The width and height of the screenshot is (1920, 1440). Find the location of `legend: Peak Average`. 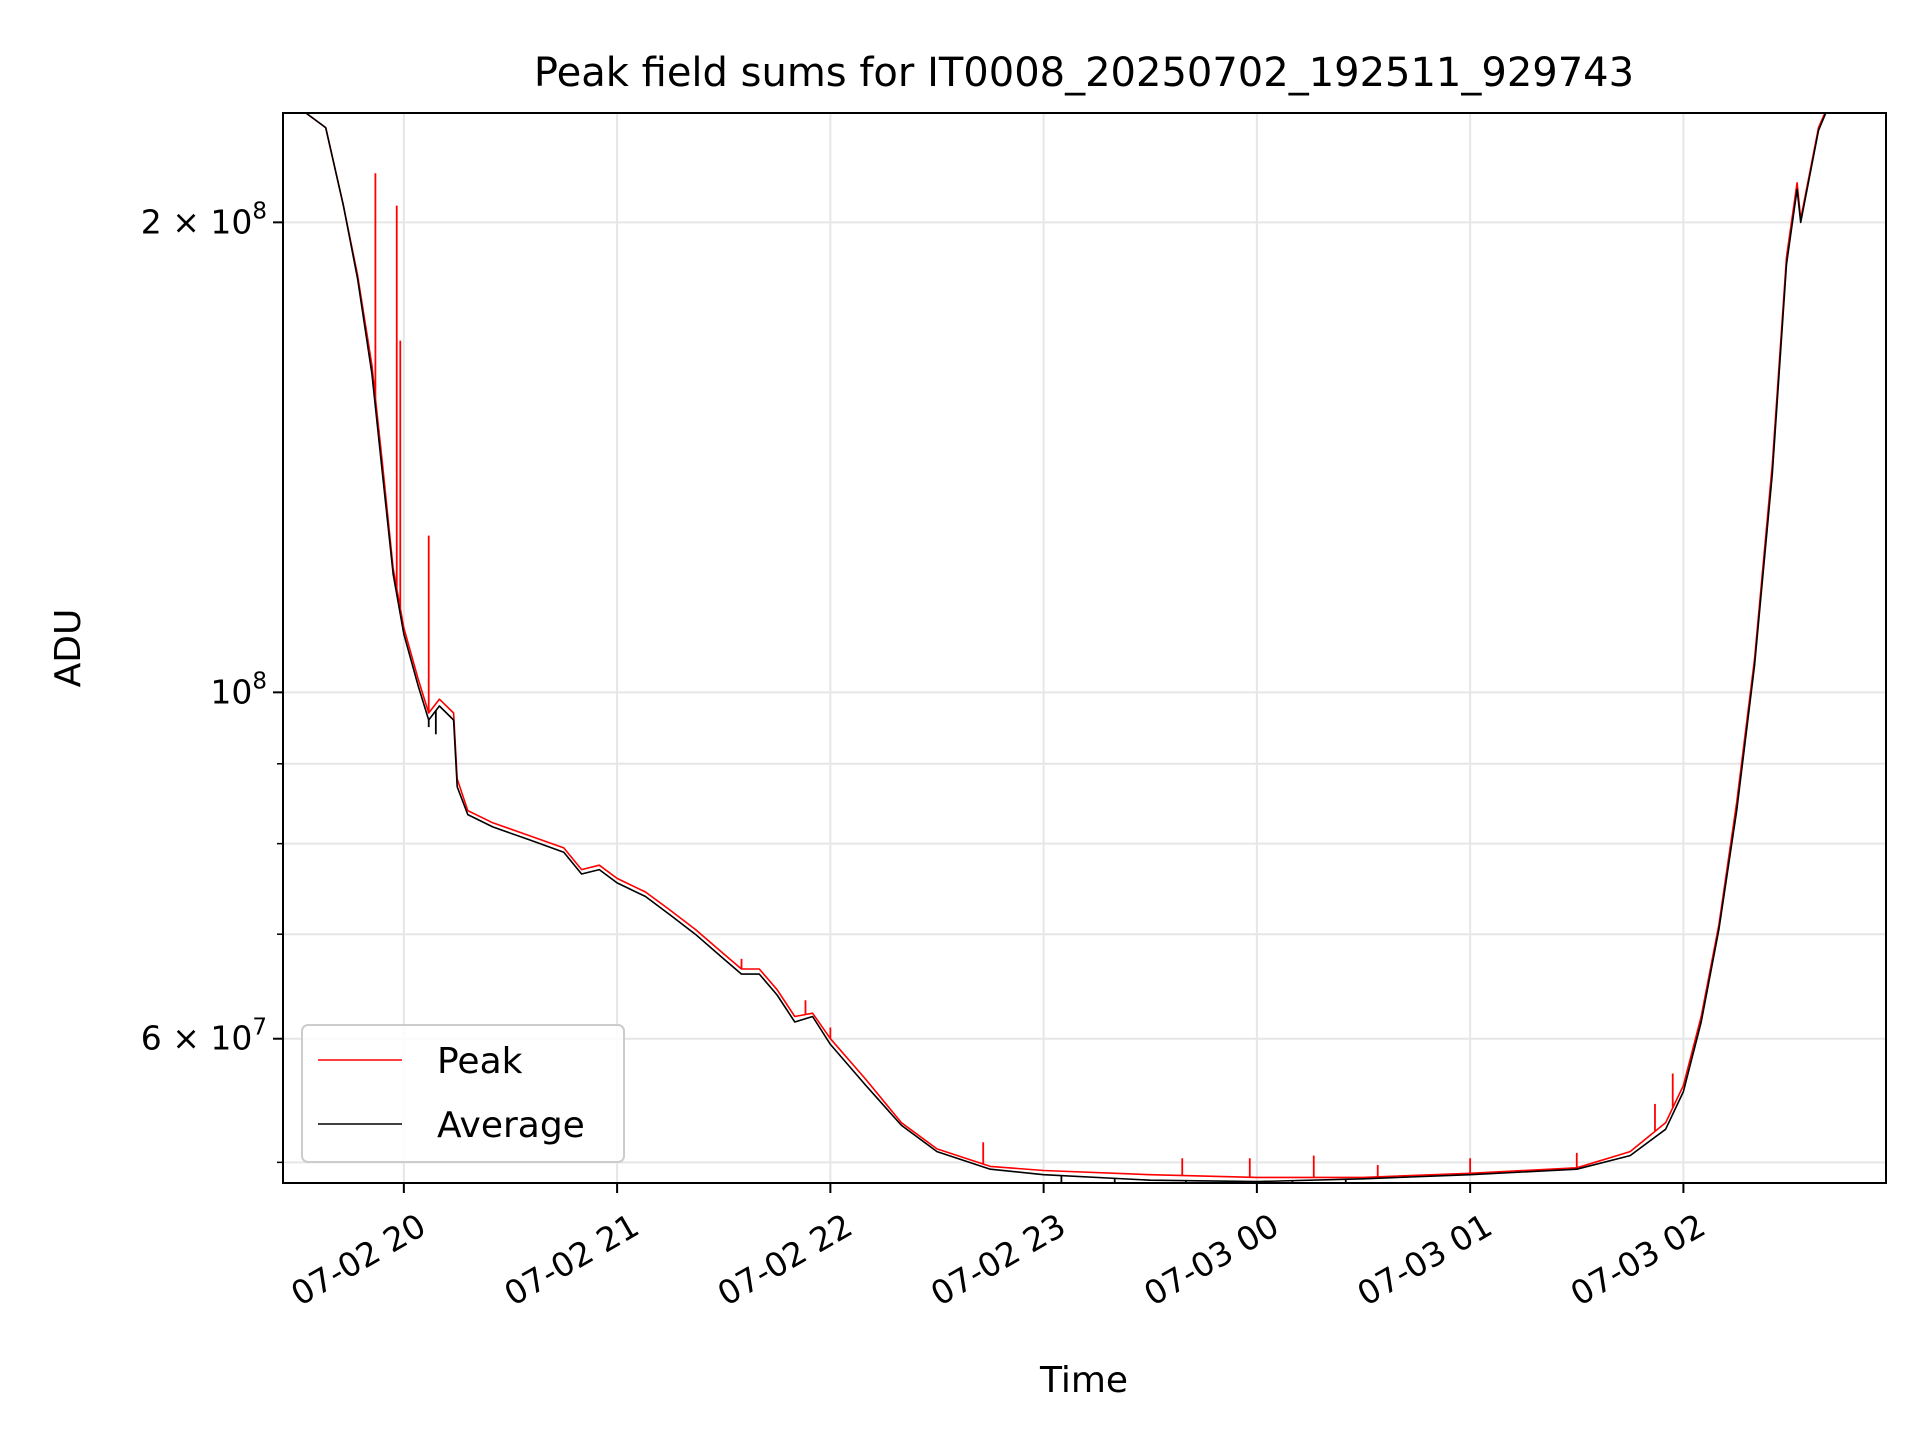

legend: Peak Average is located at coordinates (463, 1093).